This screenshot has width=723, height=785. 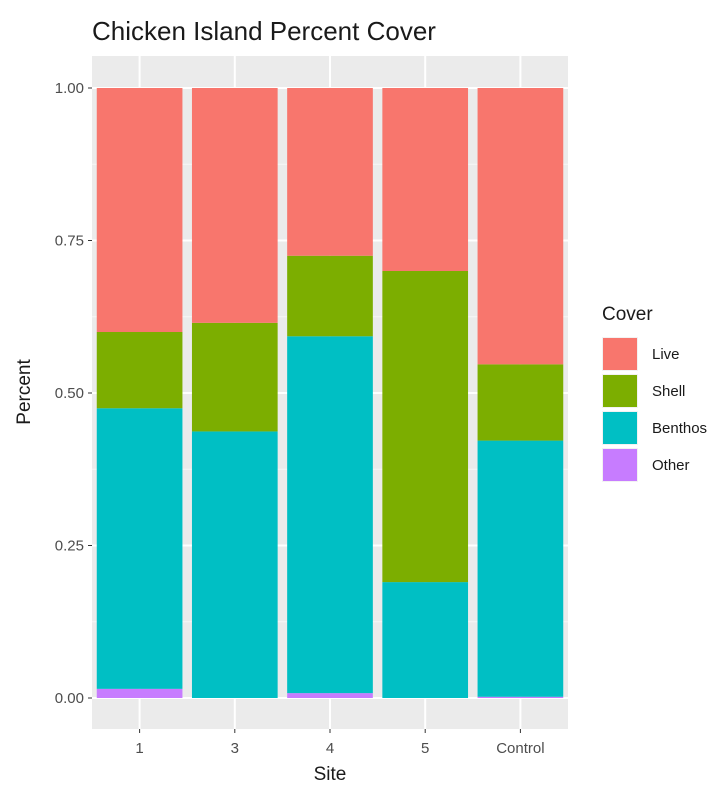 What do you see at coordinates (330, 748) in the screenshot?
I see `x-tick-label: 4` at bounding box center [330, 748].